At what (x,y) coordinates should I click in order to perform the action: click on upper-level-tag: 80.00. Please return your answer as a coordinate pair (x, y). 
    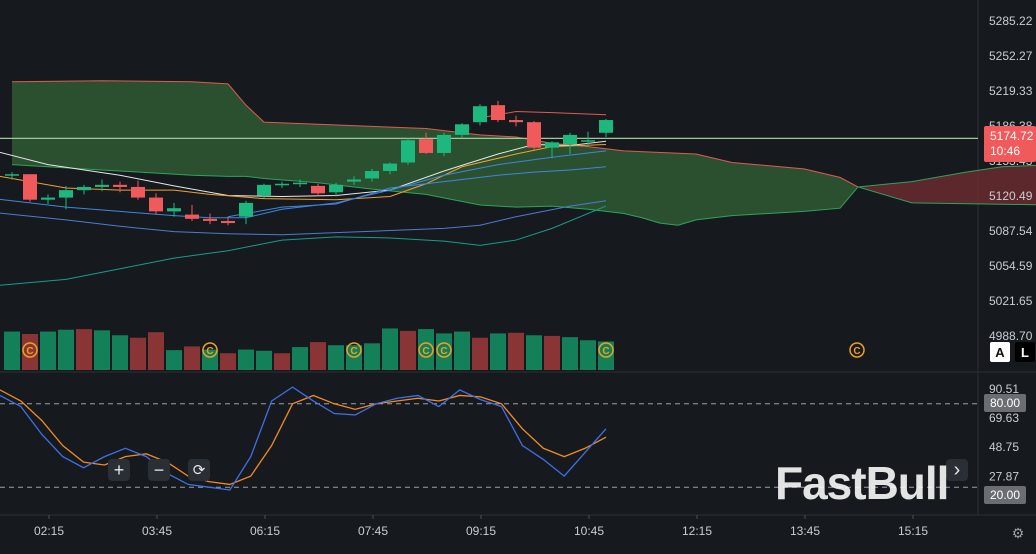
    Looking at the image, I should click on (1005, 403).